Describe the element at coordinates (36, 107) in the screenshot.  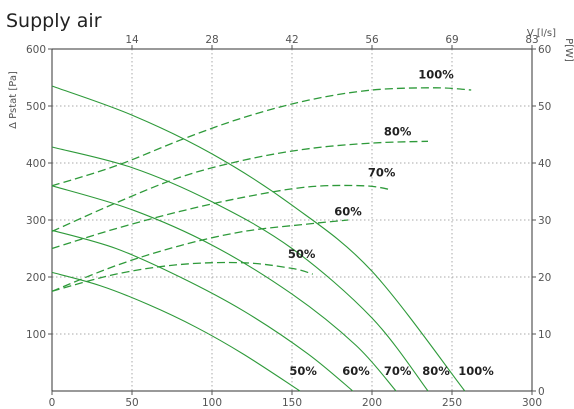
I see `y-tick-label: 500` at that location.